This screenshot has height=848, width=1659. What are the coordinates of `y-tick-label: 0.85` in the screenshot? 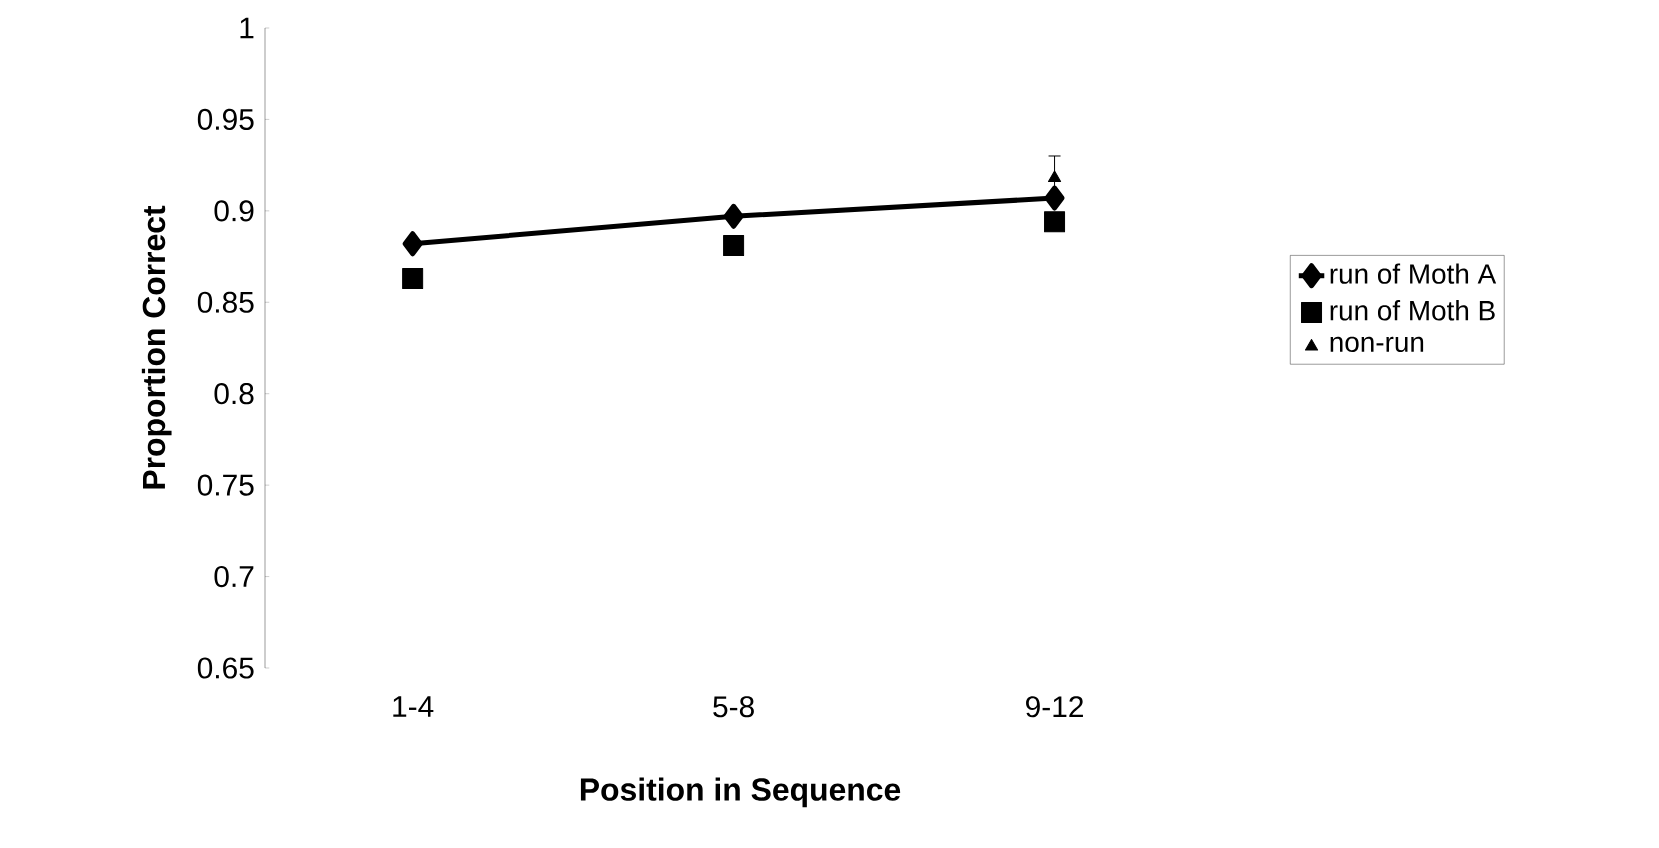 It's located at (225, 302).